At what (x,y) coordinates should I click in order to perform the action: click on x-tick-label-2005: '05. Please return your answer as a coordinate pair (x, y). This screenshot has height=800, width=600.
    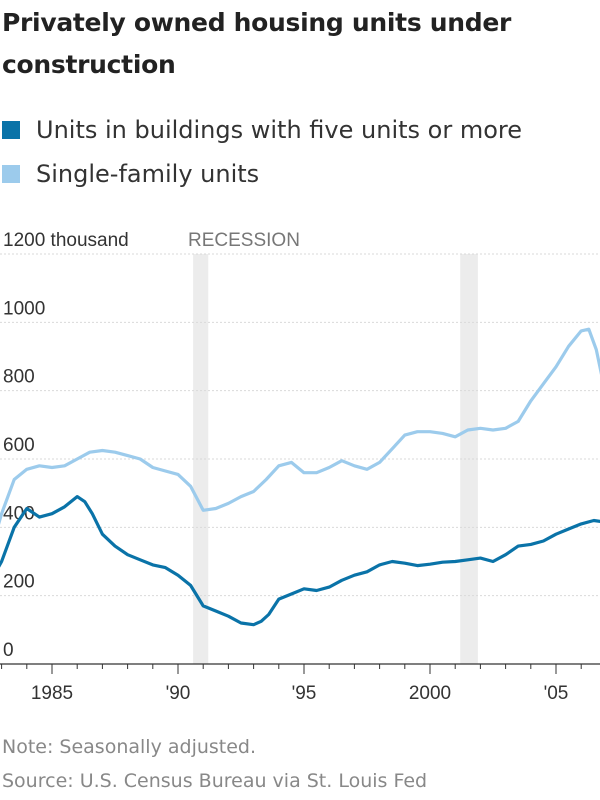
    Looking at the image, I should click on (556, 691).